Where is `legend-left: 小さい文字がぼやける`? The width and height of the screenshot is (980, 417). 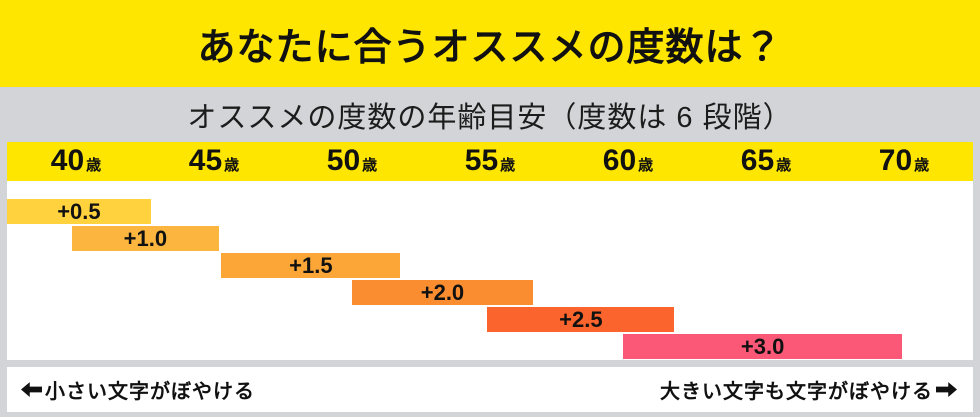 legend-left: 小さい文字がぼやける is located at coordinates (138, 389).